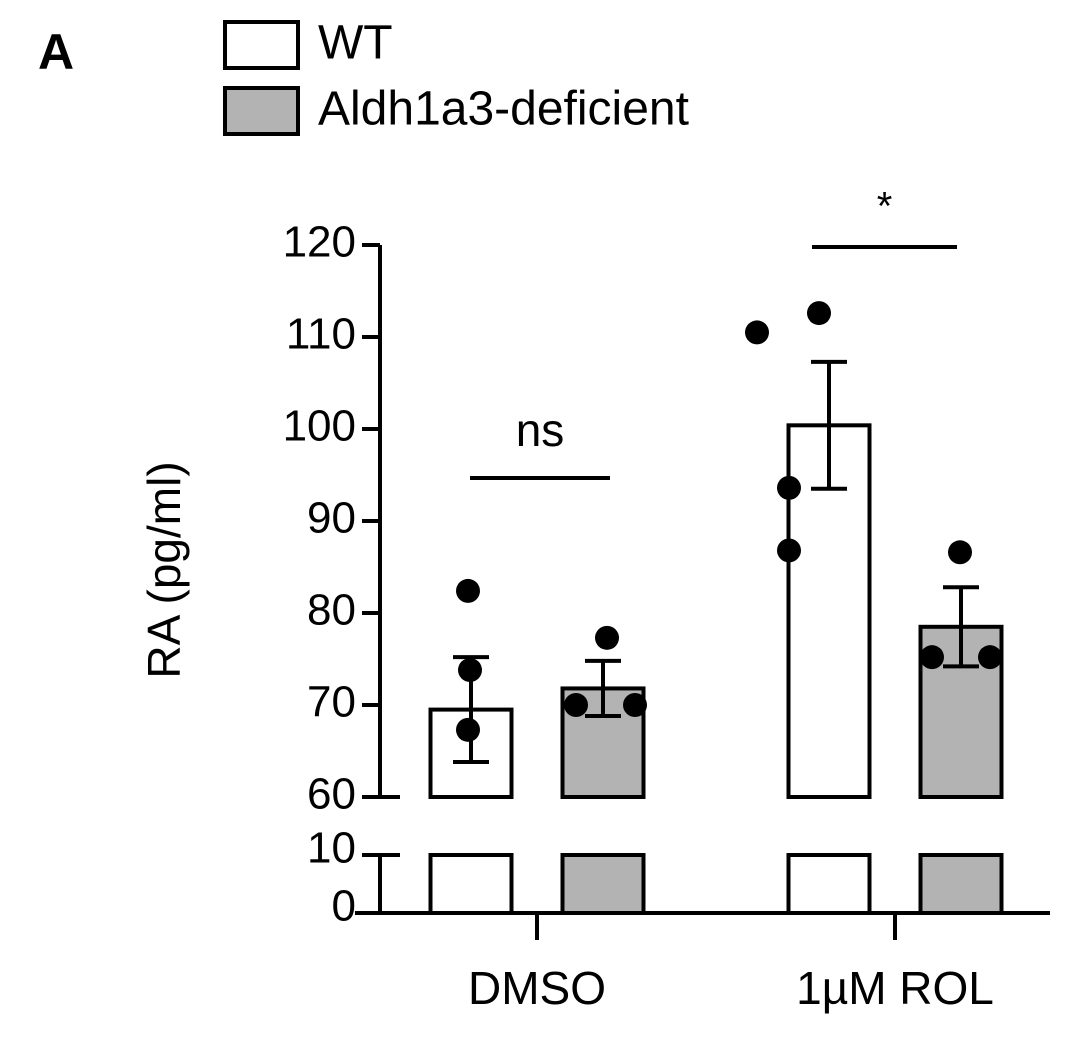 This screenshot has height=1058, width=1086. What do you see at coordinates (331, 610) in the screenshot?
I see `y-tick-label: 80` at bounding box center [331, 610].